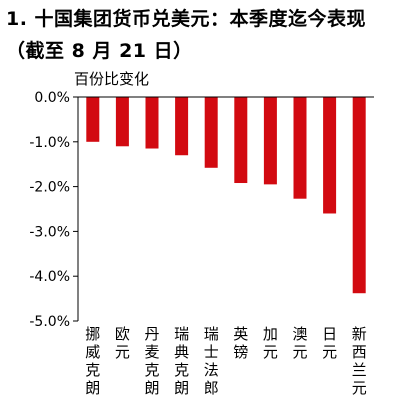  Describe the element at coordinates (112, 79) in the screenshot. I see `y-axis-label: 百份比变化` at that location.